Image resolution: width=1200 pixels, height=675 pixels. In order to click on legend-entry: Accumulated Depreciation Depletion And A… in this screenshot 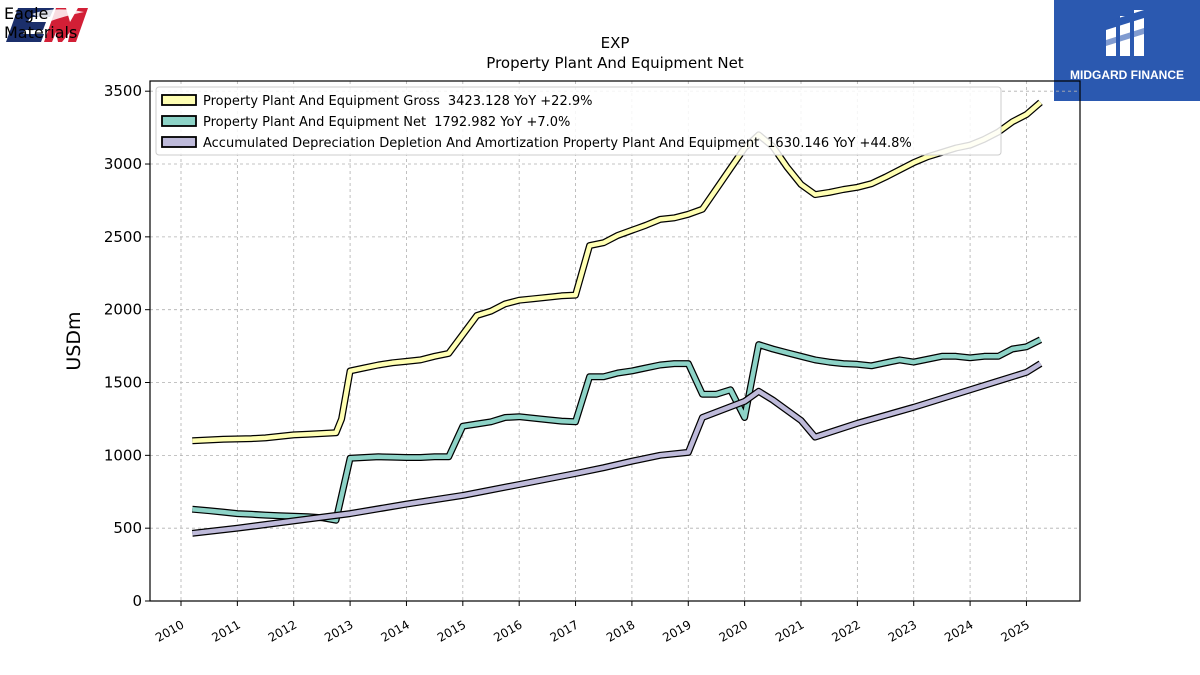, I will do `click(557, 143)`.